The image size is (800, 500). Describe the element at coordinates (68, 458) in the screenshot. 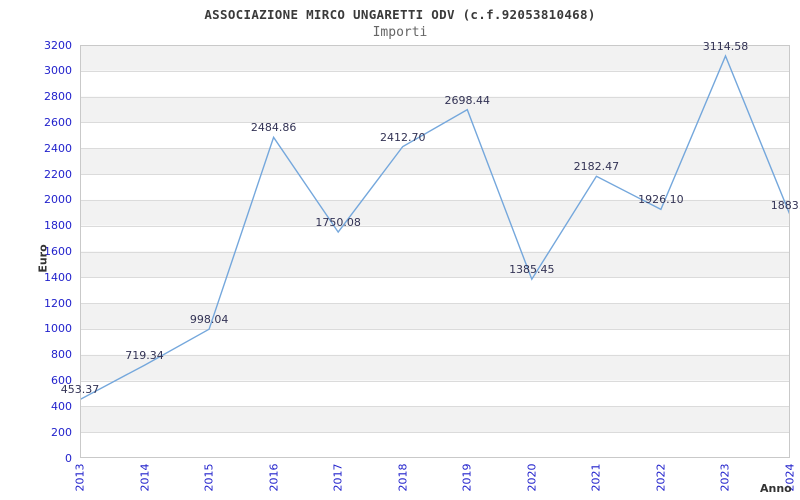

I see `y-tick-label: 0` at that location.